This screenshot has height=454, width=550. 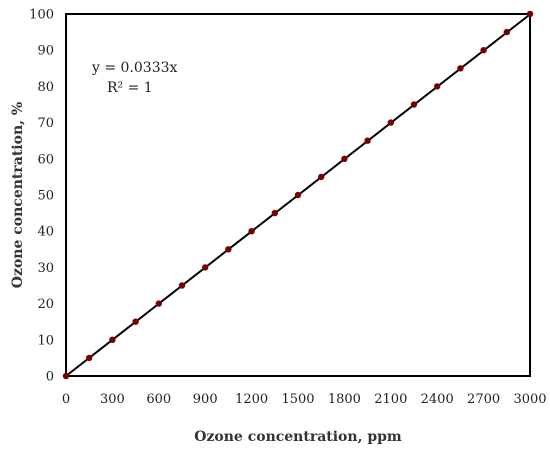 I want to click on y-axis-title: Ozone concentration, %, so click(x=18, y=195).